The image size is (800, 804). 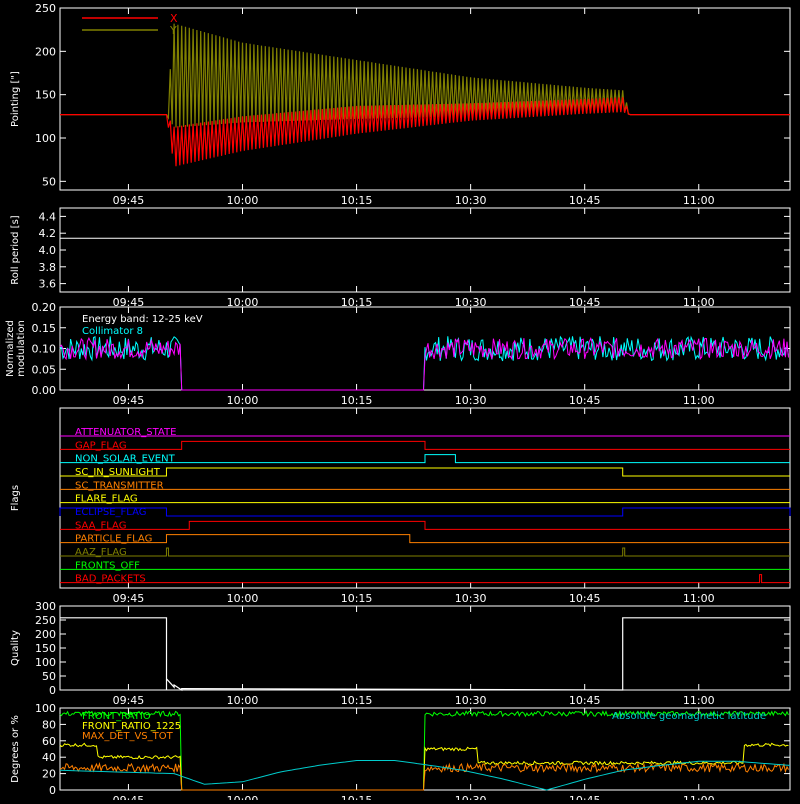 What do you see at coordinates (44, 369) in the screenshot?
I see `y-tick-label: 0.05` at bounding box center [44, 369].